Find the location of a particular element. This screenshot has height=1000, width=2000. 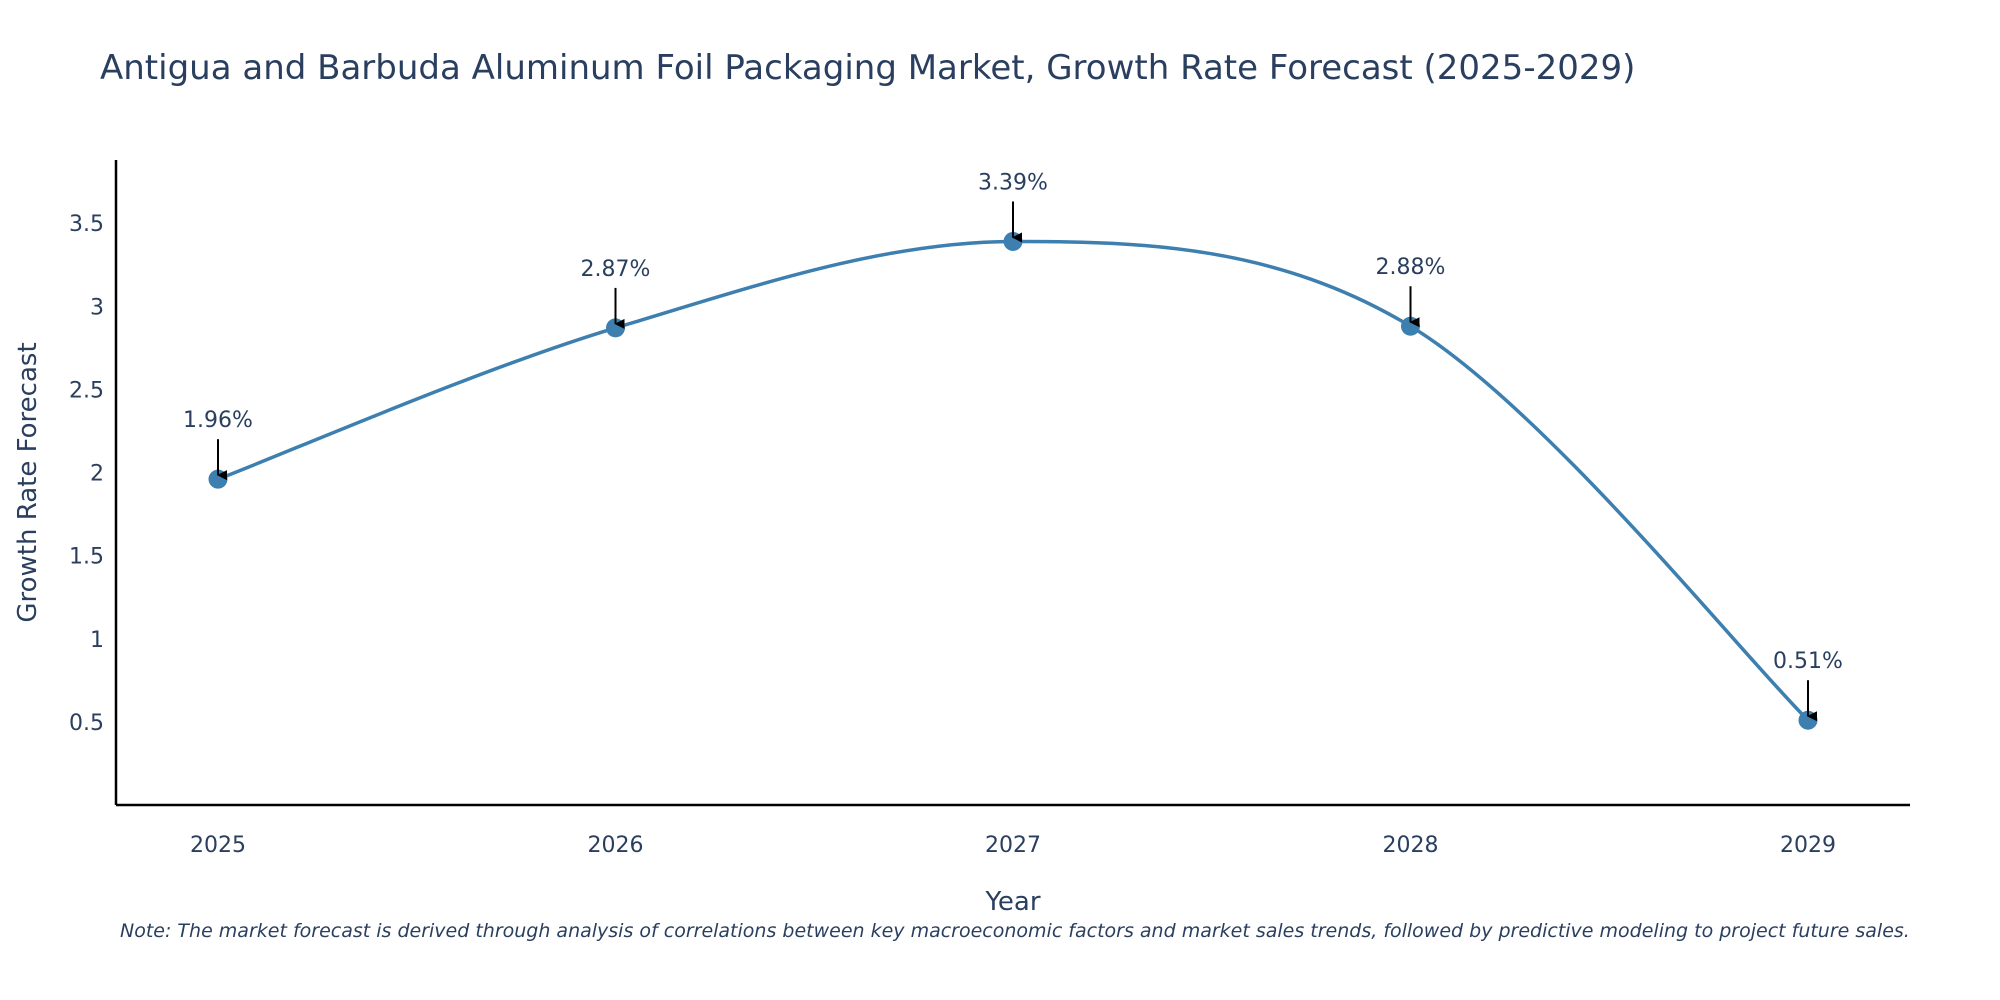

data-label: 1.96% is located at coordinates (218, 420).